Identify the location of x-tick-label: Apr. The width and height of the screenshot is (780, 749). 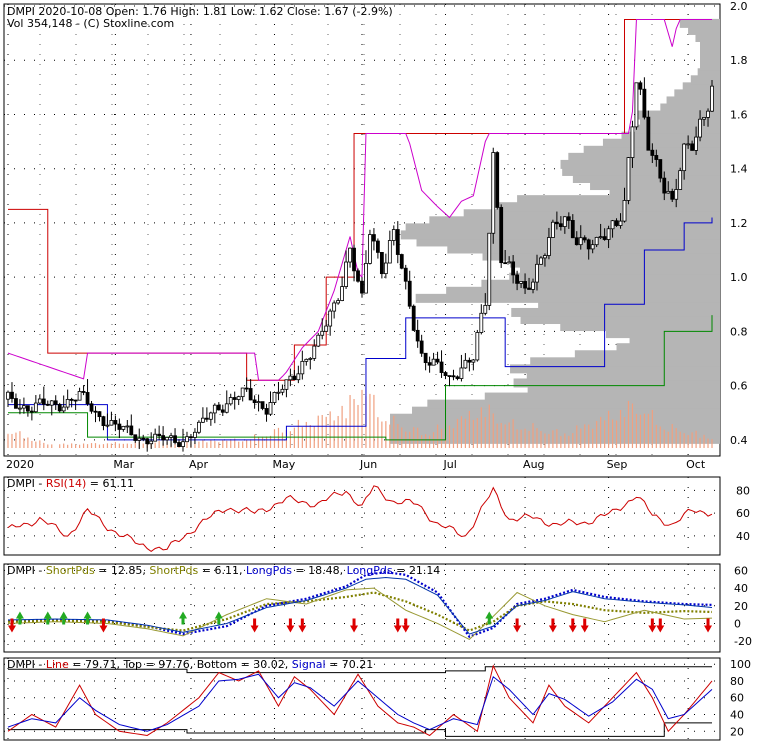
(199, 464).